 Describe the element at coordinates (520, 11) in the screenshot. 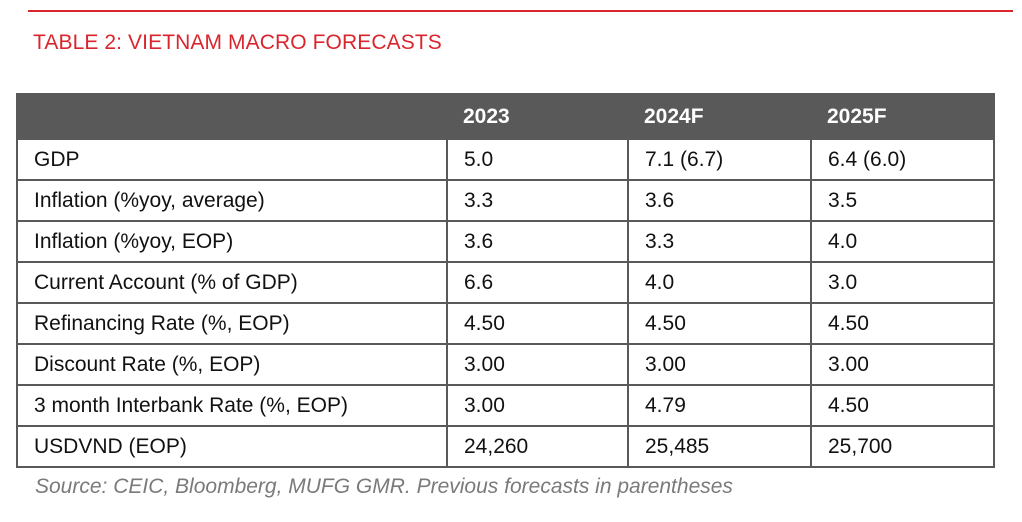

I see `top-rule` at that location.